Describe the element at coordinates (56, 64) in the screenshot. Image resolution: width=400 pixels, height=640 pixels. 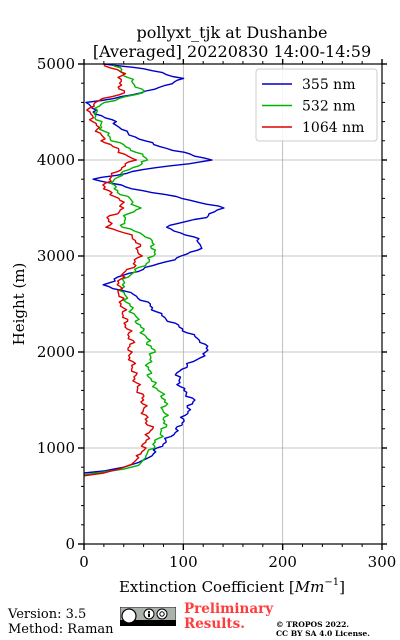
I see `y-tick-label: 5000` at that location.